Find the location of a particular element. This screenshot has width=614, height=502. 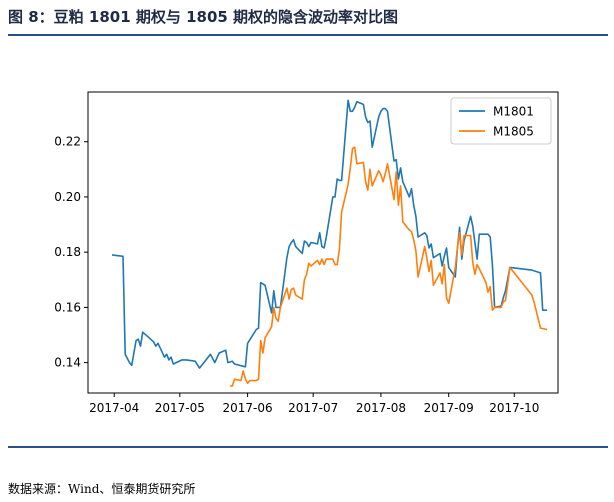

x-tick-label: 2017-06 is located at coordinates (248, 408).